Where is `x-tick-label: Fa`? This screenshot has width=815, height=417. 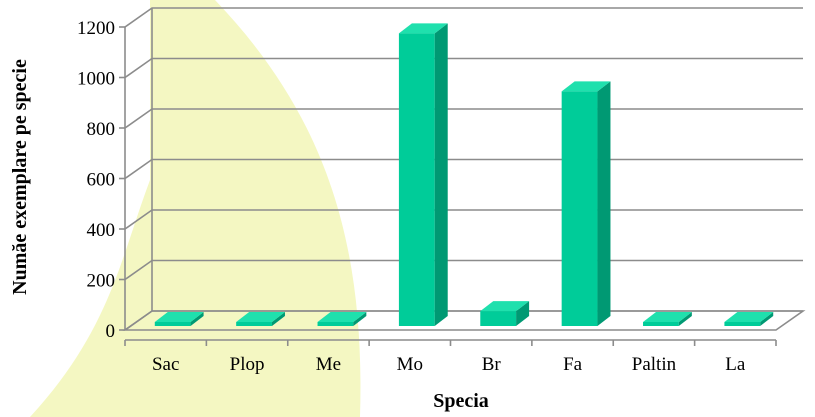 x-tick-label: Fa is located at coordinates (573, 364).